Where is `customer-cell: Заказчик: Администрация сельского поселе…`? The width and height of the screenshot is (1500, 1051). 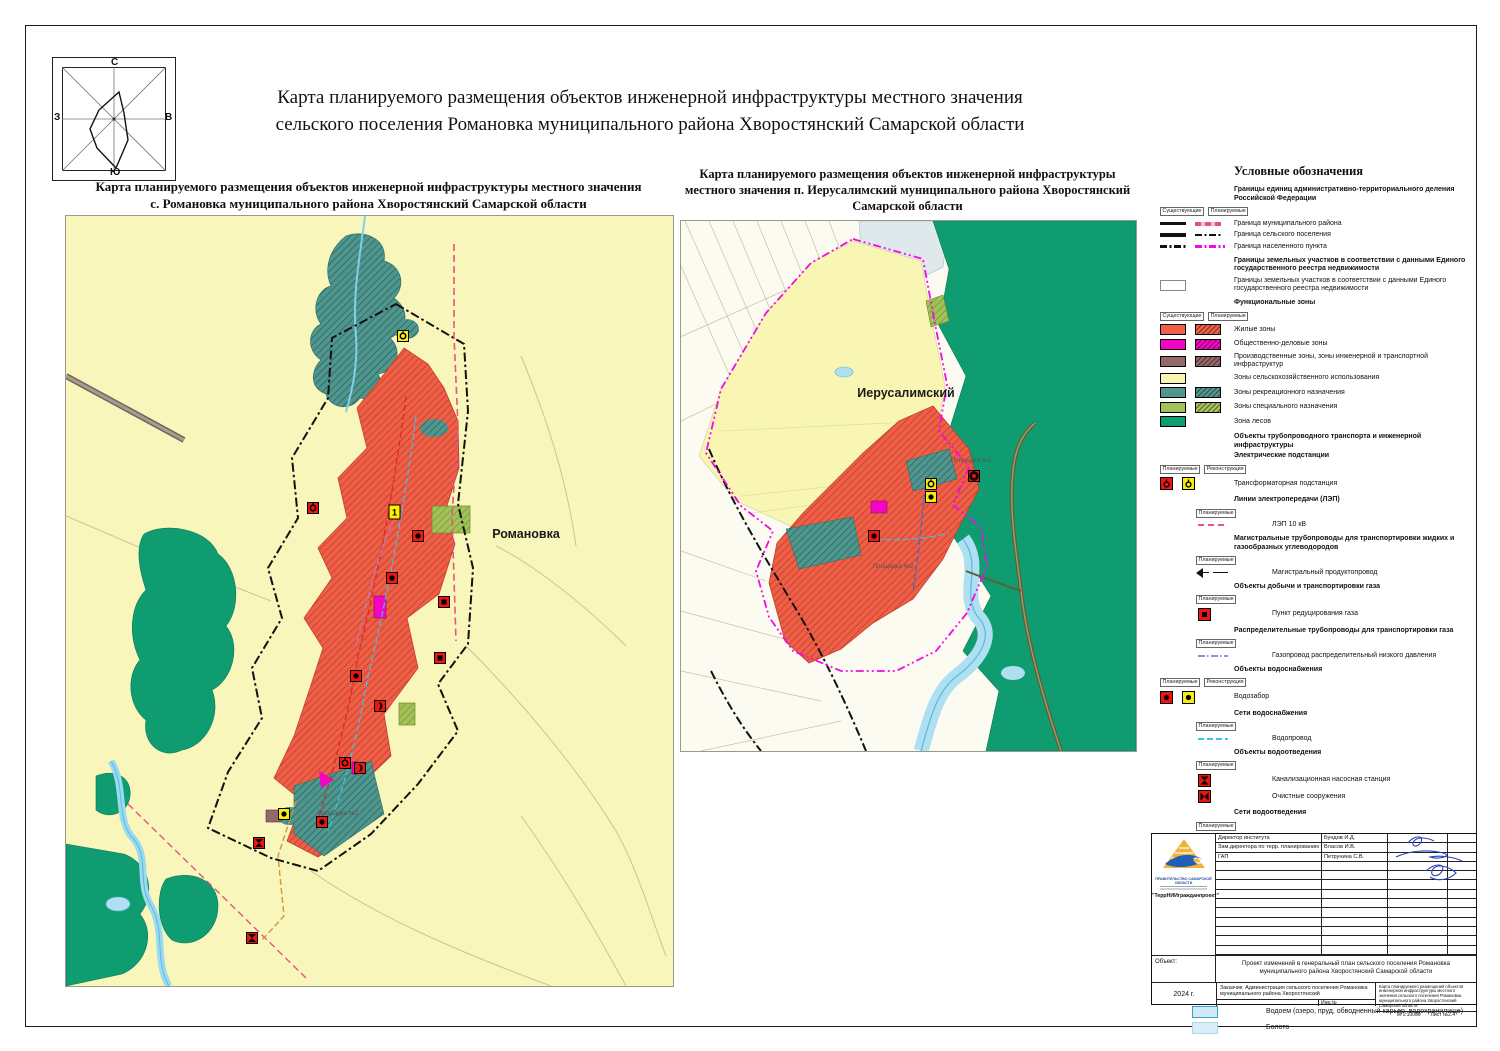 customer-cell: Заказчик: Администрация сельского поселе… is located at coordinates (1294, 991).